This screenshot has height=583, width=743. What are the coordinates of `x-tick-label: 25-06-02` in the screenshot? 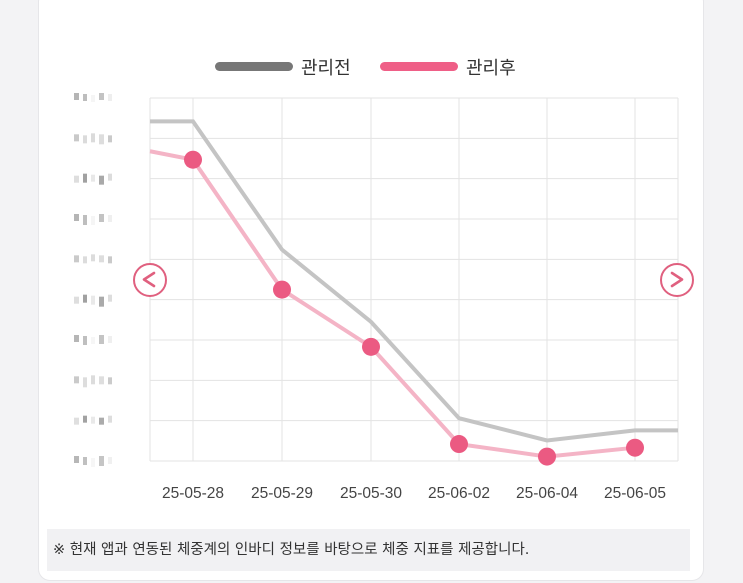 It's located at (459, 493).